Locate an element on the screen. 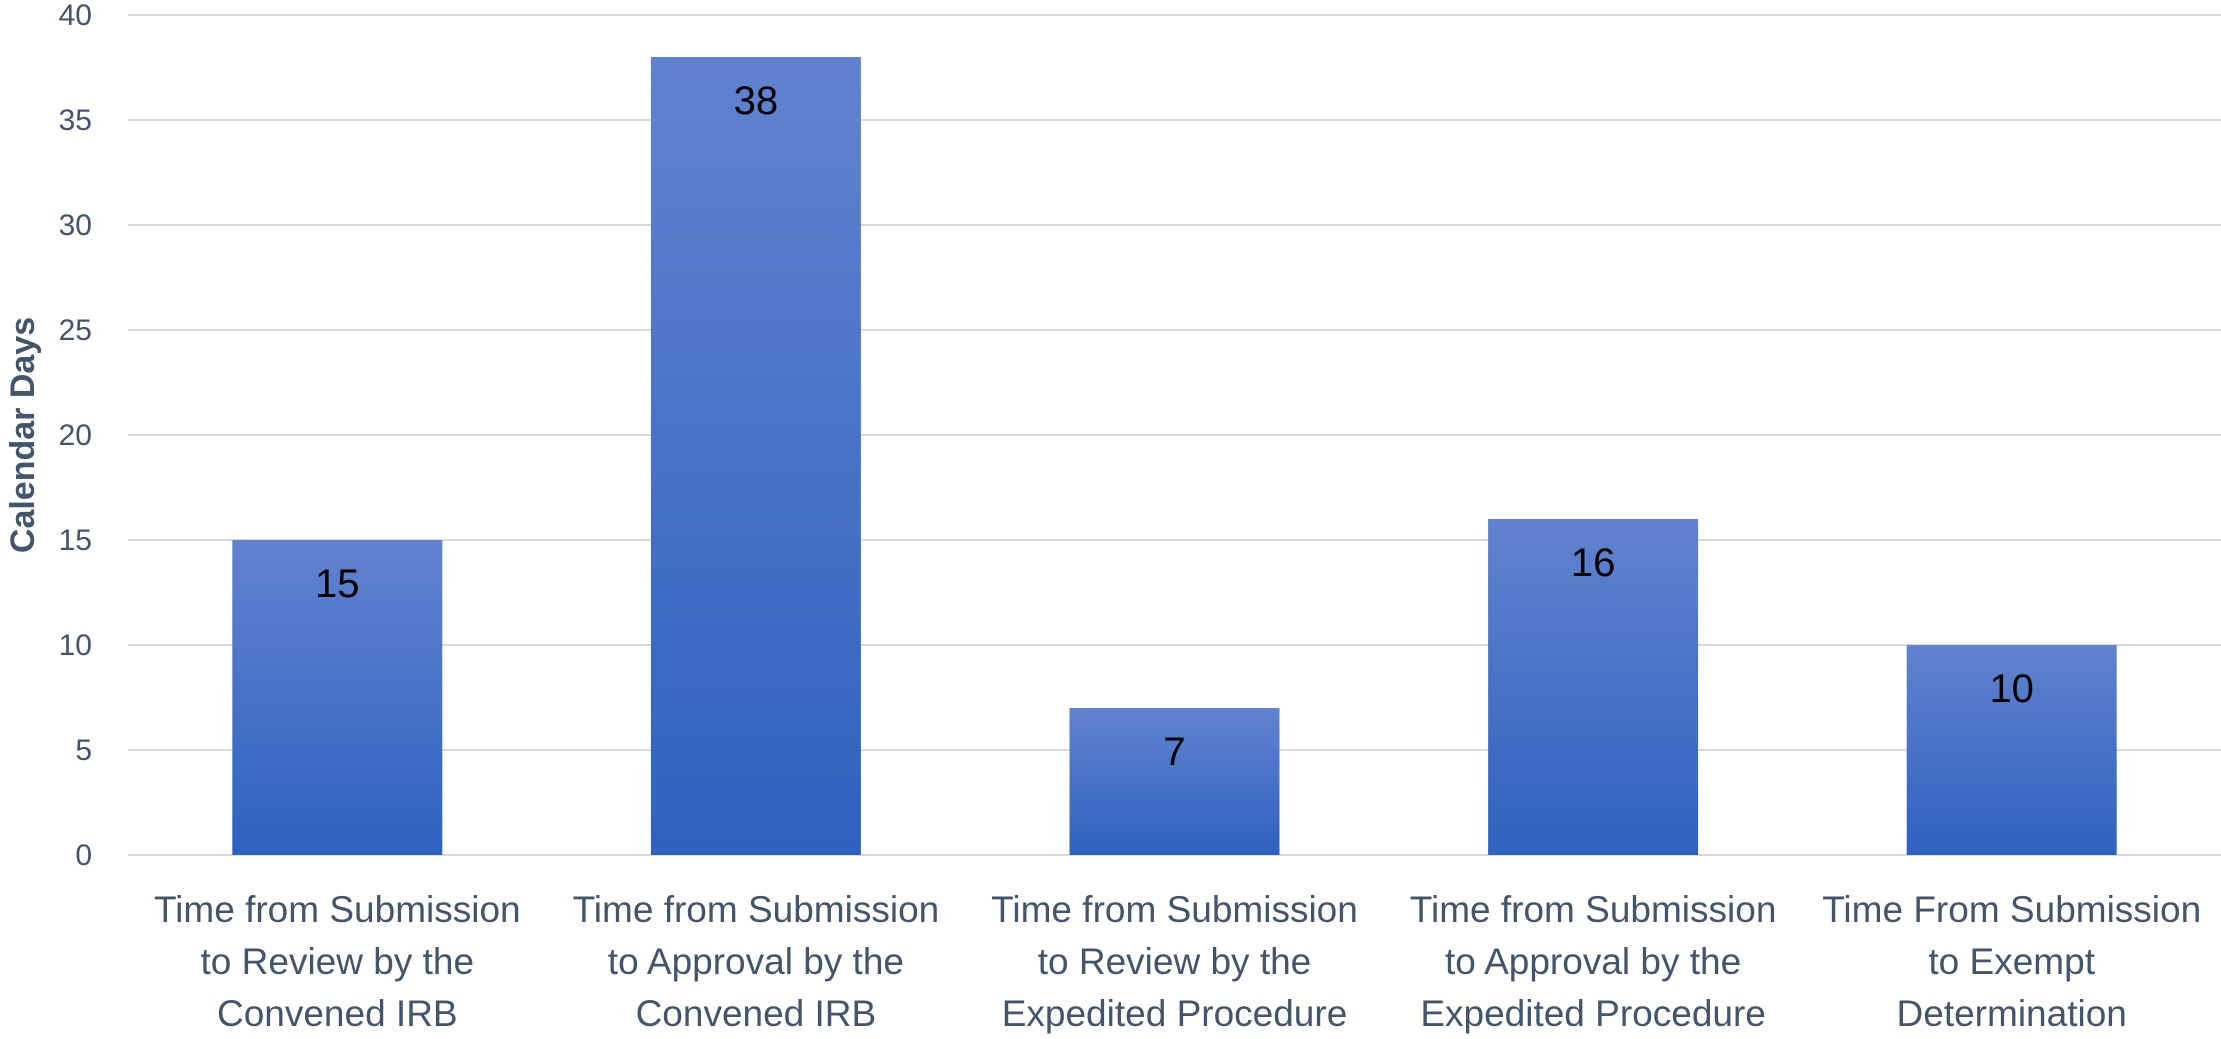 This screenshot has width=2221, height=1039. y-tick-label: 40 is located at coordinates (75, 16).